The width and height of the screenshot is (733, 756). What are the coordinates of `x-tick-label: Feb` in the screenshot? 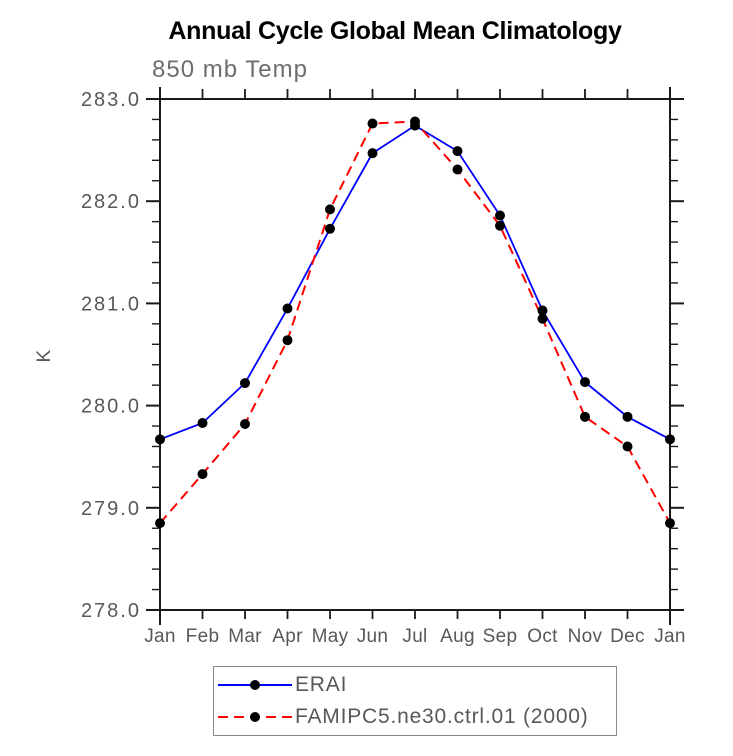 It's located at (203, 636).